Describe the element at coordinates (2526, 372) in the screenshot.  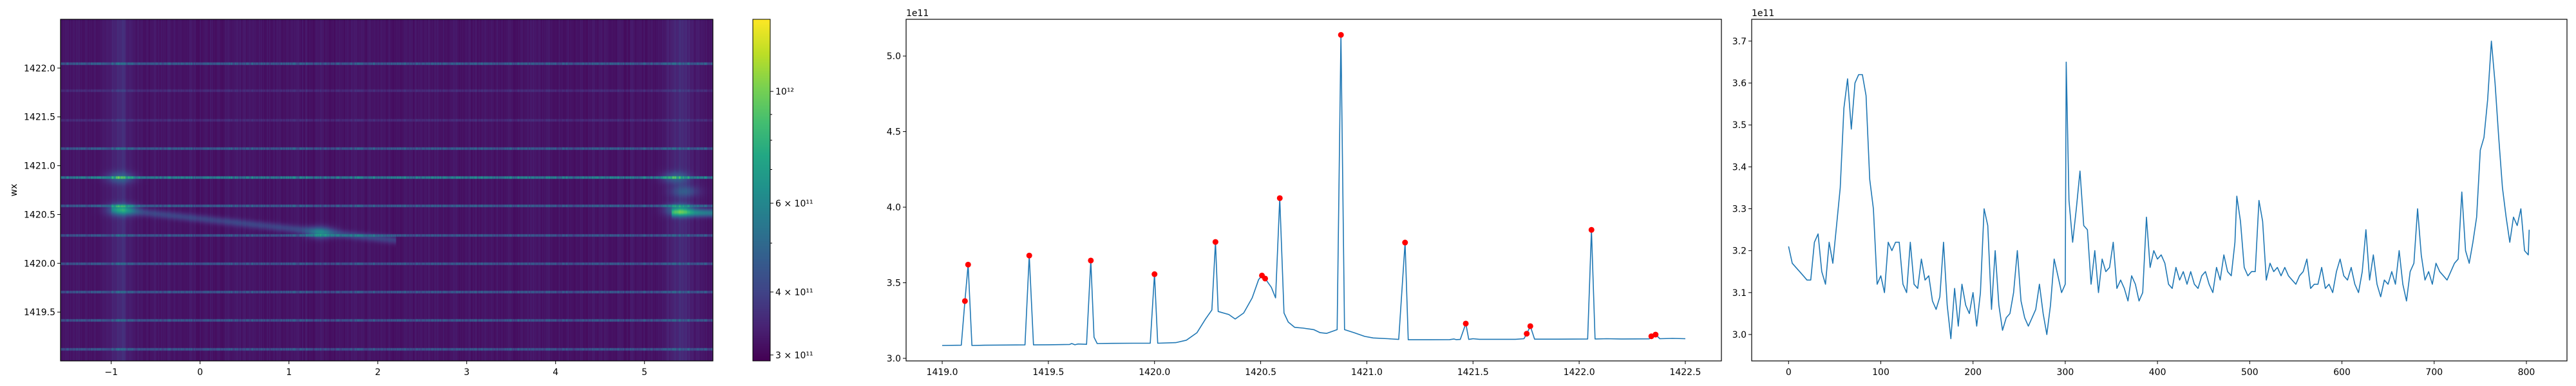
I see `x-tick-label: 800` at that location.